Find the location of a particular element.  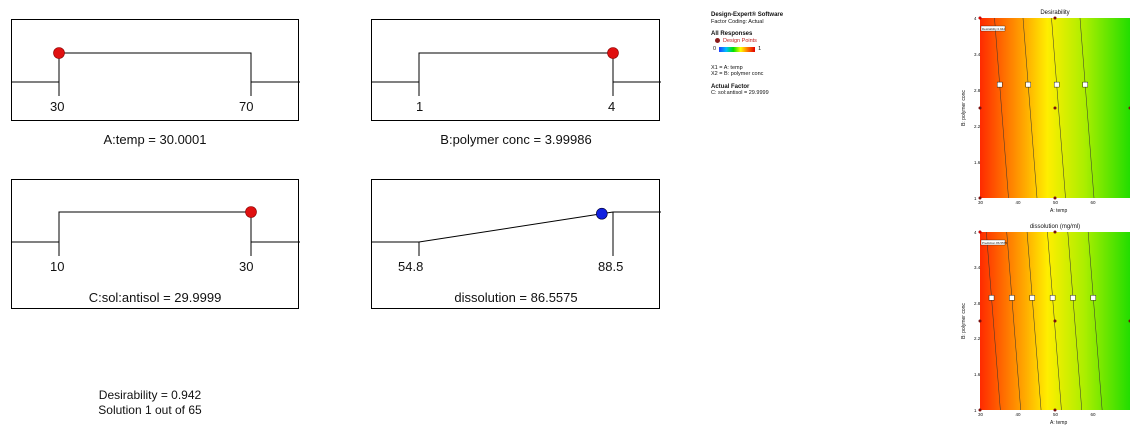

ramp-solantisol-low: 10 is located at coordinates (57, 266).